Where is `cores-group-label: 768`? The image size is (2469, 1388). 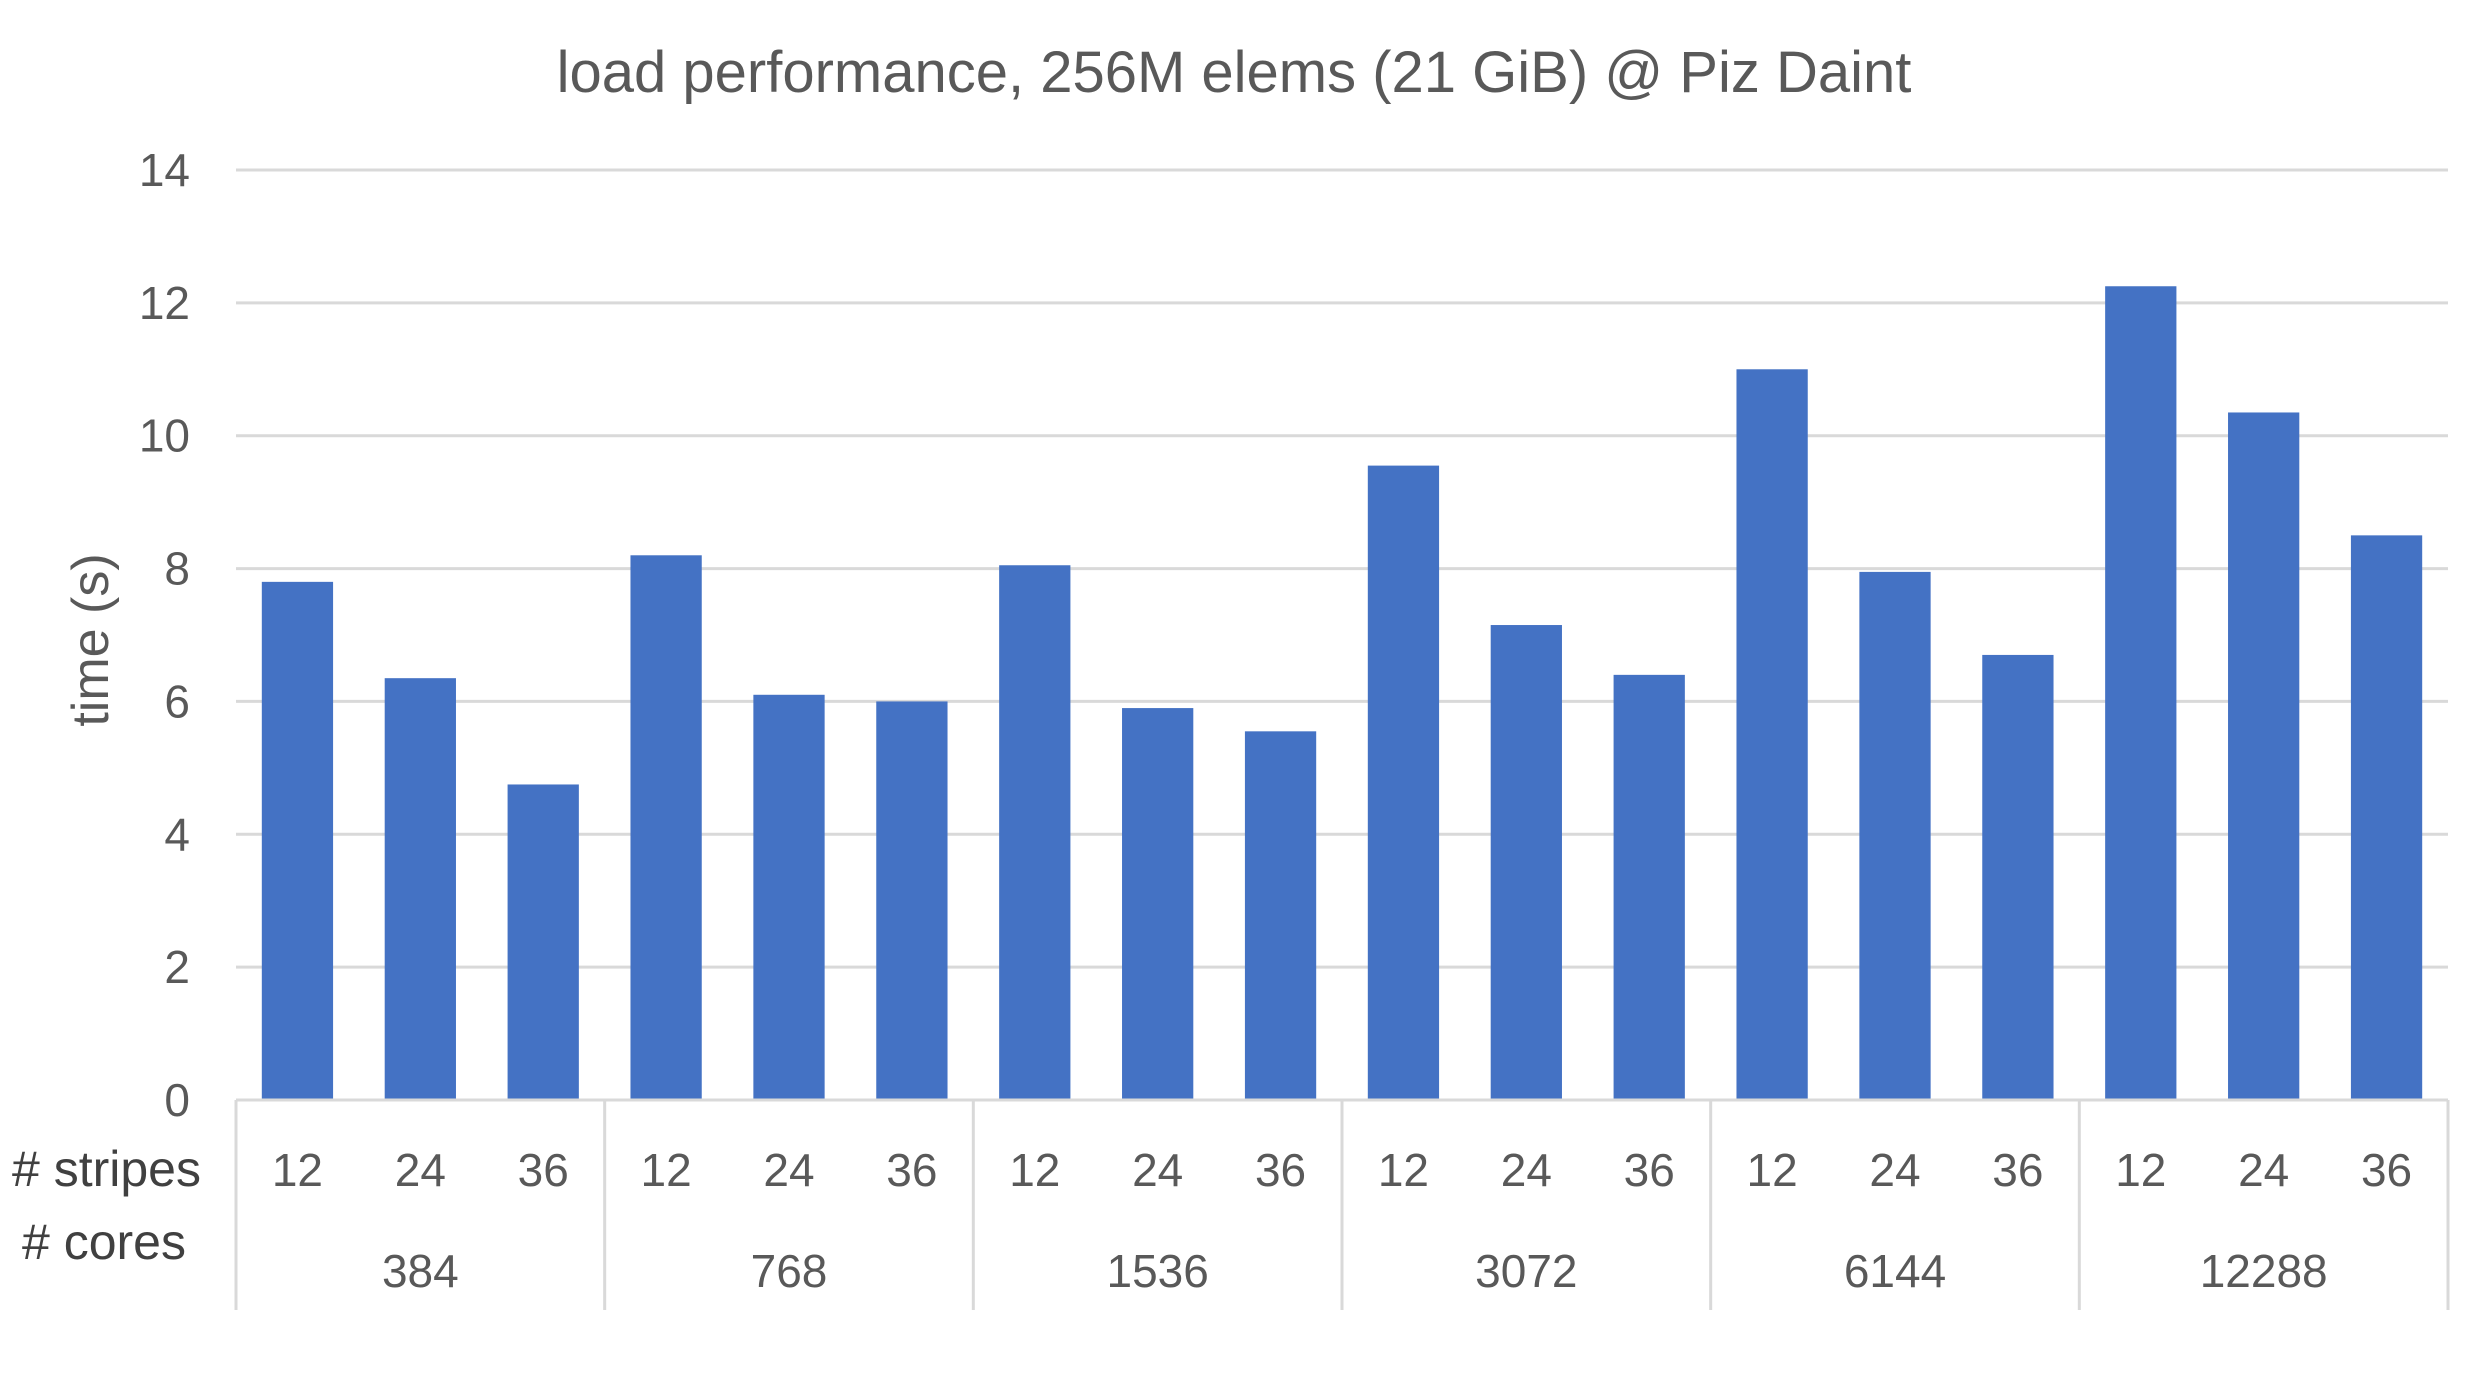 cores-group-label: 768 is located at coordinates (789, 1271).